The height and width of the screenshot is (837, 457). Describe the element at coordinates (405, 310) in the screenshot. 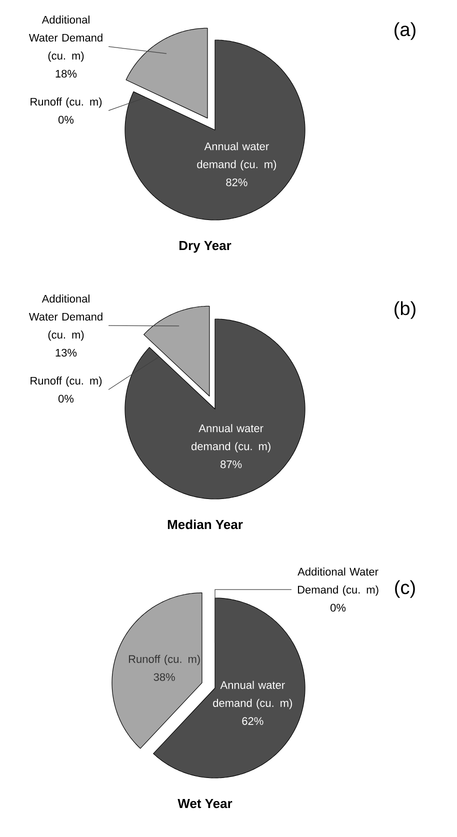

I see `text: (b)` at that location.